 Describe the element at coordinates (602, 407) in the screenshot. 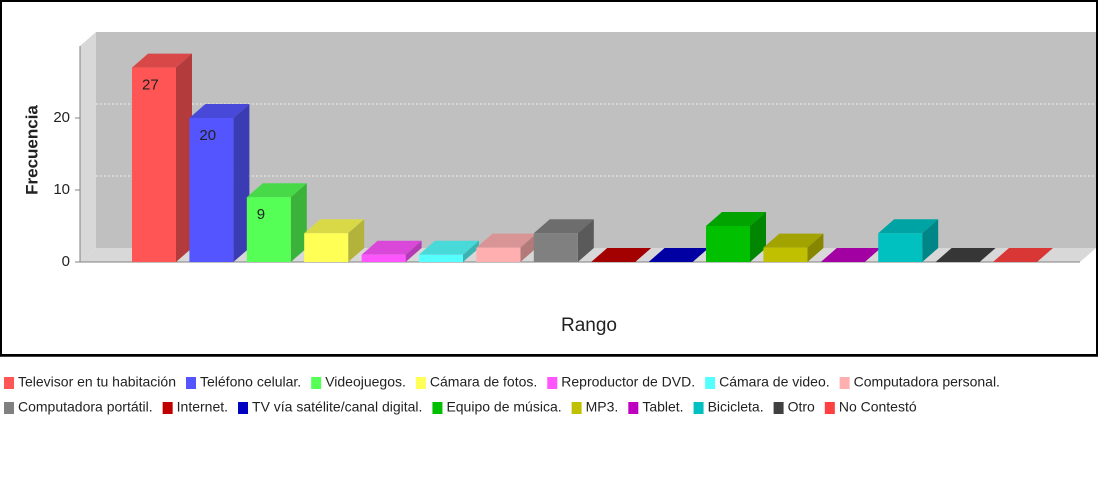

I see `legend-label: MP3.` at that location.